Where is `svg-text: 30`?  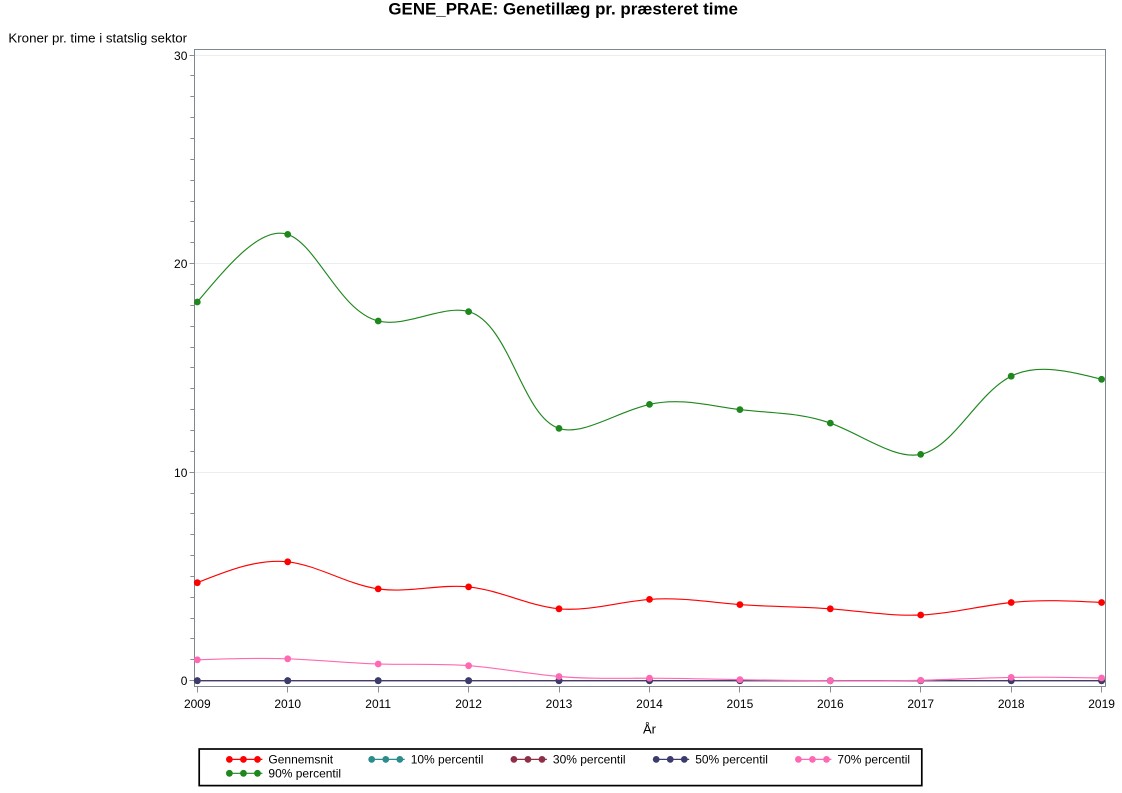
svg-text: 30 is located at coordinates (181, 56).